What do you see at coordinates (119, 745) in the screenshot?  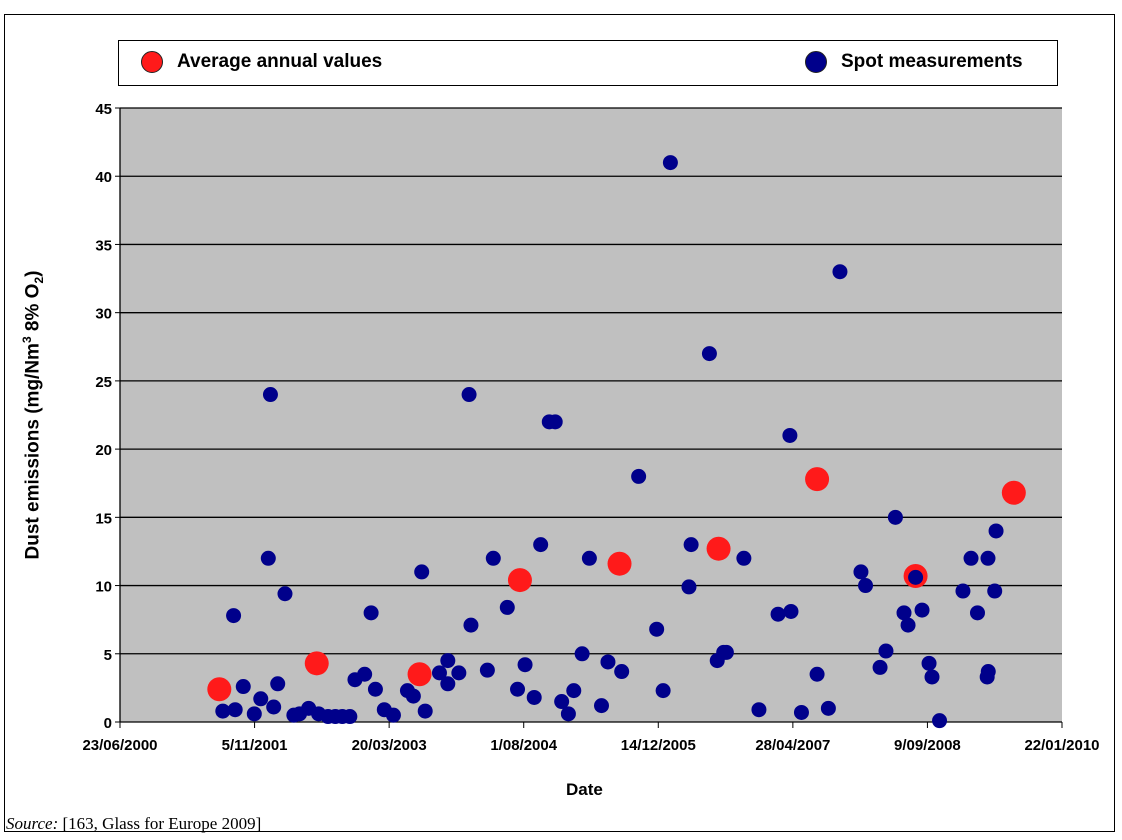 I see `x-tick-label: 23/06/2000` at bounding box center [119, 745].